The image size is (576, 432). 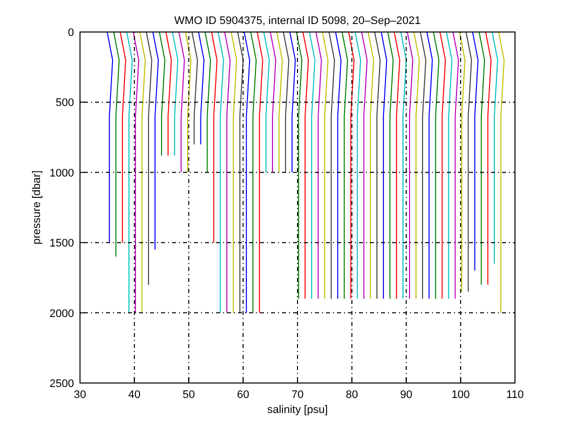 What do you see at coordinates (243, 395) in the screenshot?
I see `x-tick-label: 60` at bounding box center [243, 395].